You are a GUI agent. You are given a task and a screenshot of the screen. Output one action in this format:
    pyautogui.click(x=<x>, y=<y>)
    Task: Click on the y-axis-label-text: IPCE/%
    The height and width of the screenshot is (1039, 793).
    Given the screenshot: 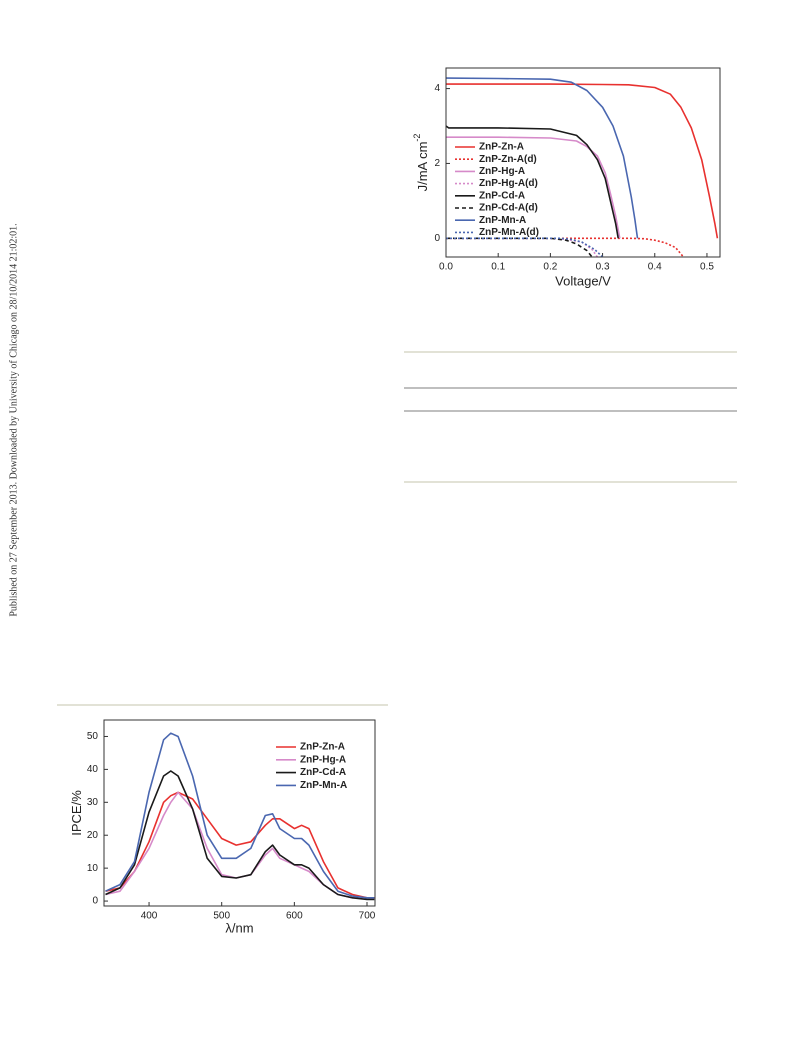 What is the action you would take?
    pyautogui.click(x=76, y=813)
    